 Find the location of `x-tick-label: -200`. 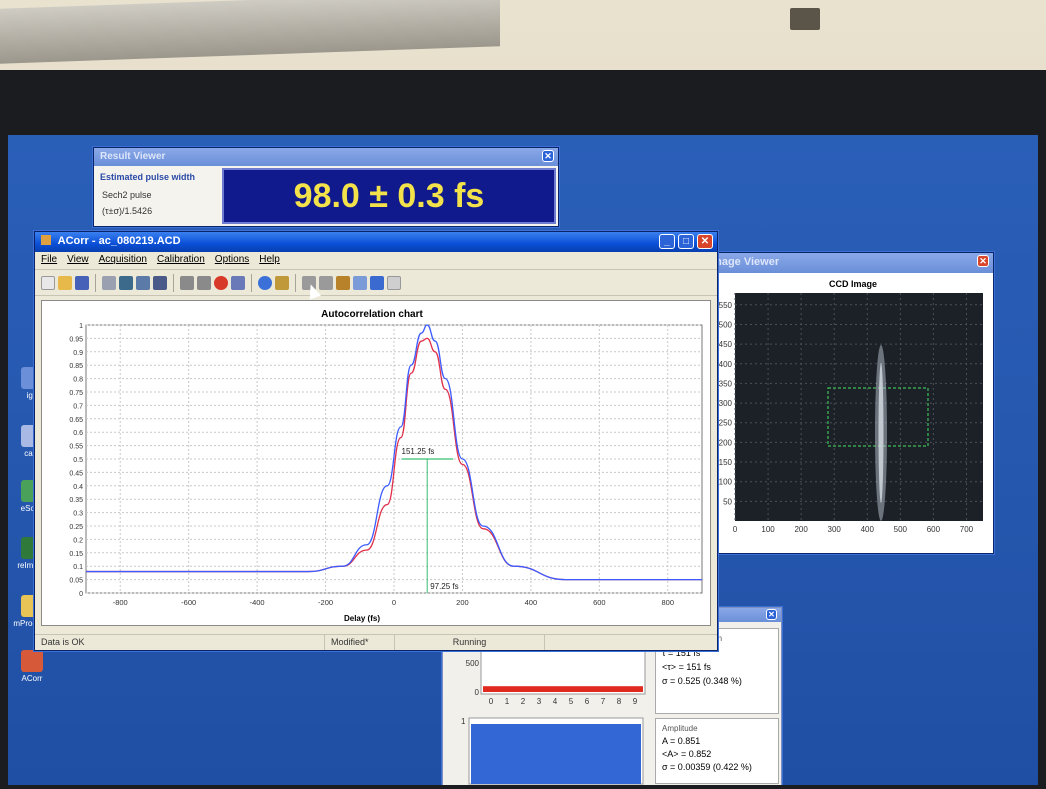

x-tick-label: -200 is located at coordinates (325, 602).